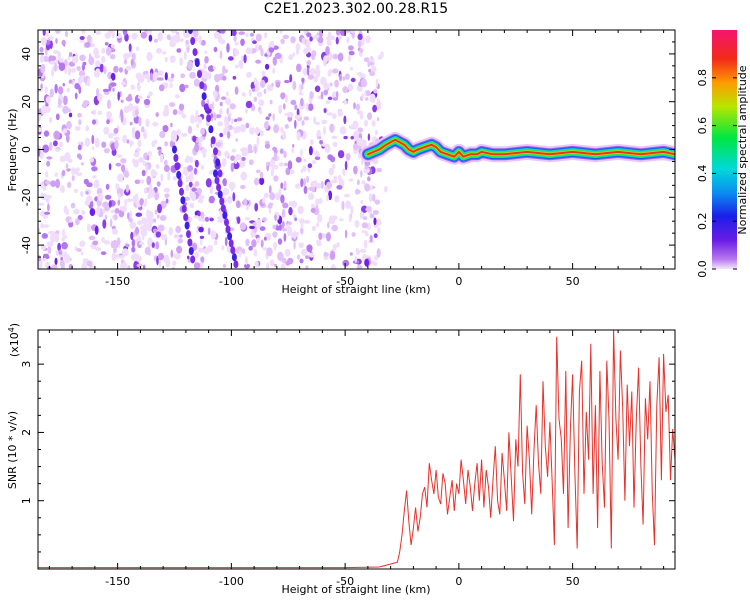  I want to click on colorbar-tick-label: 0.4, so click(702, 174).